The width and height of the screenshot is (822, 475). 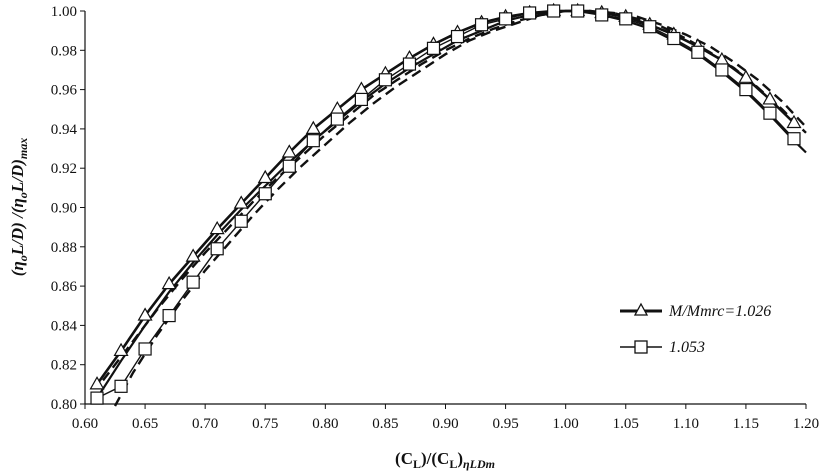 What do you see at coordinates (686, 424) in the screenshot?
I see `x-tick-label: 1.10` at bounding box center [686, 424].